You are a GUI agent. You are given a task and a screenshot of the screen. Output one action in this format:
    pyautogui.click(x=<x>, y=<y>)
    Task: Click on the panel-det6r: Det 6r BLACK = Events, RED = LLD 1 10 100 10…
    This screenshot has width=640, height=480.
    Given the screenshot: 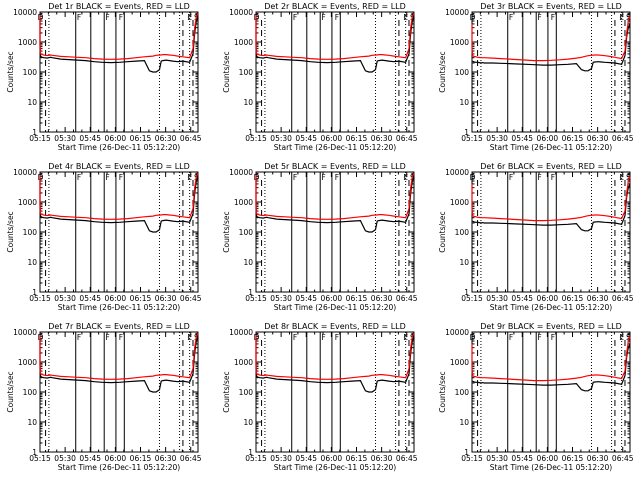 What is the action you would take?
    pyautogui.click(x=536, y=237)
    